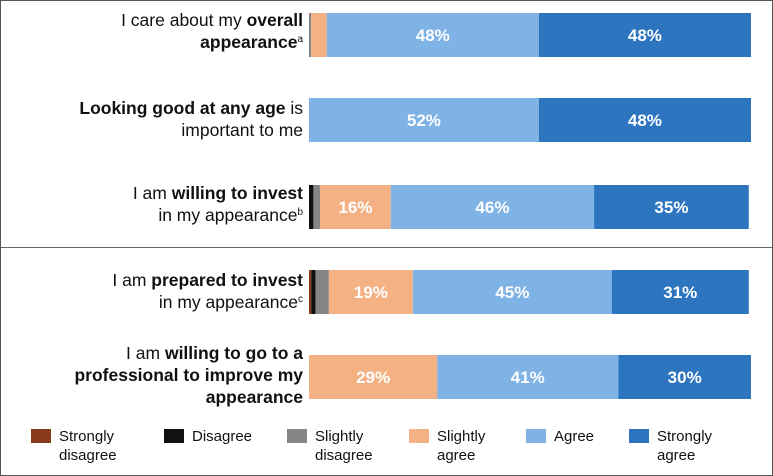 The width and height of the screenshot is (773, 476). I want to click on bar-1-slightly-disagree, so click(310, 35).